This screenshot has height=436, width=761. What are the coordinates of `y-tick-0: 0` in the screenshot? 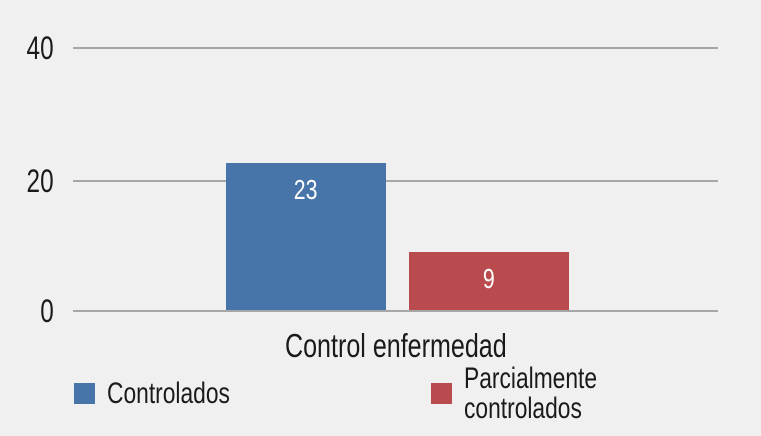 It's located at (27, 311).